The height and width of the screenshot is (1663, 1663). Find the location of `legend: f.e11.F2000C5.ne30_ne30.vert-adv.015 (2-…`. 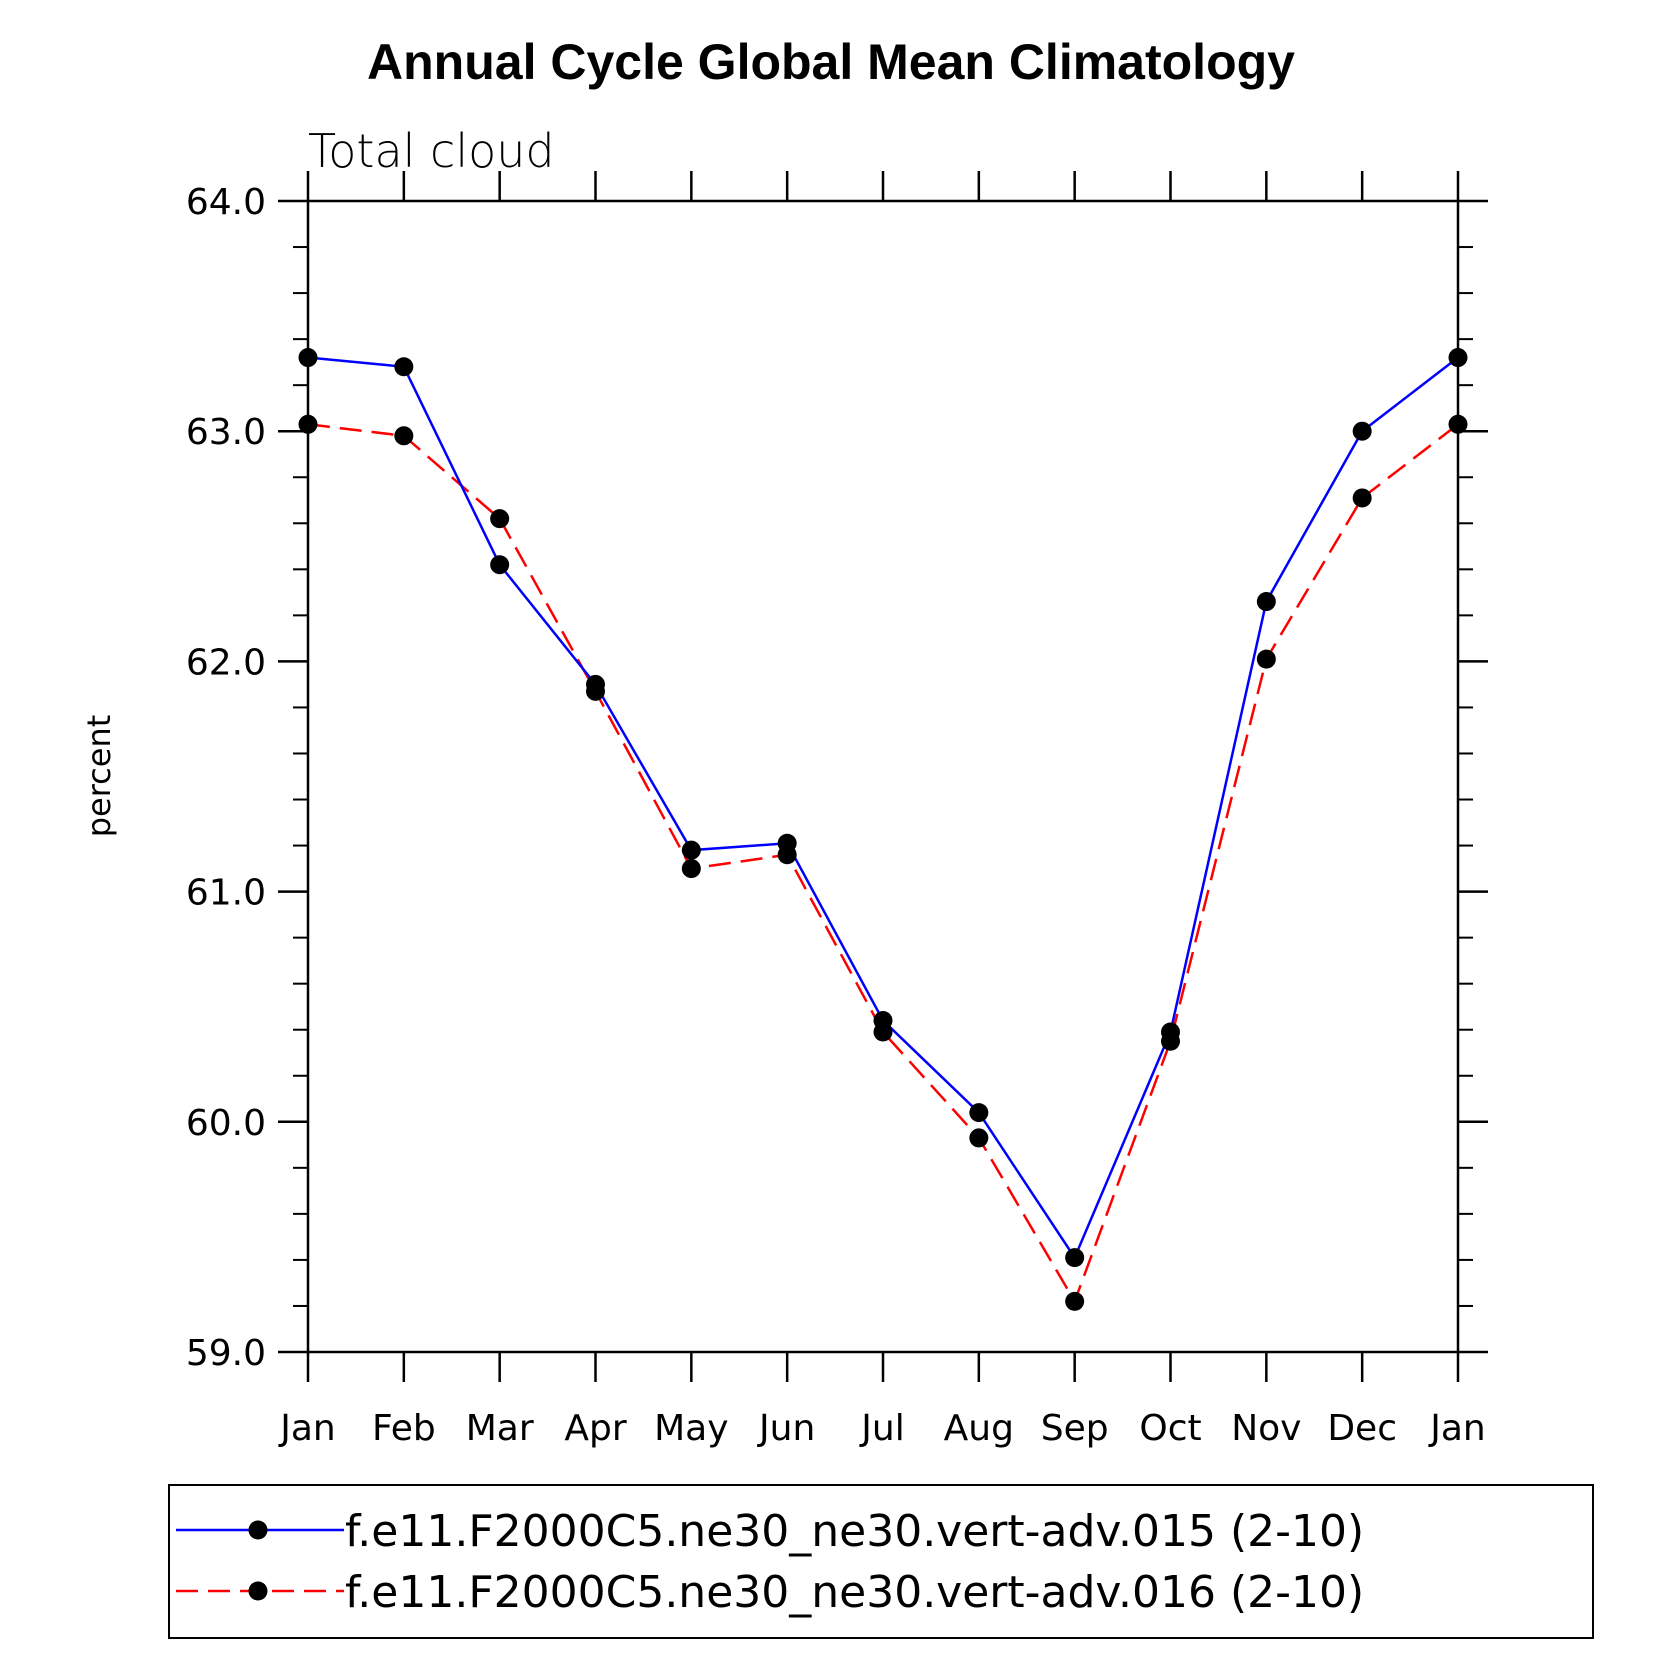

legend: f.e11.F2000C5.ne30_ne30.vert-adv.015 (2-… is located at coordinates (881, 1561).